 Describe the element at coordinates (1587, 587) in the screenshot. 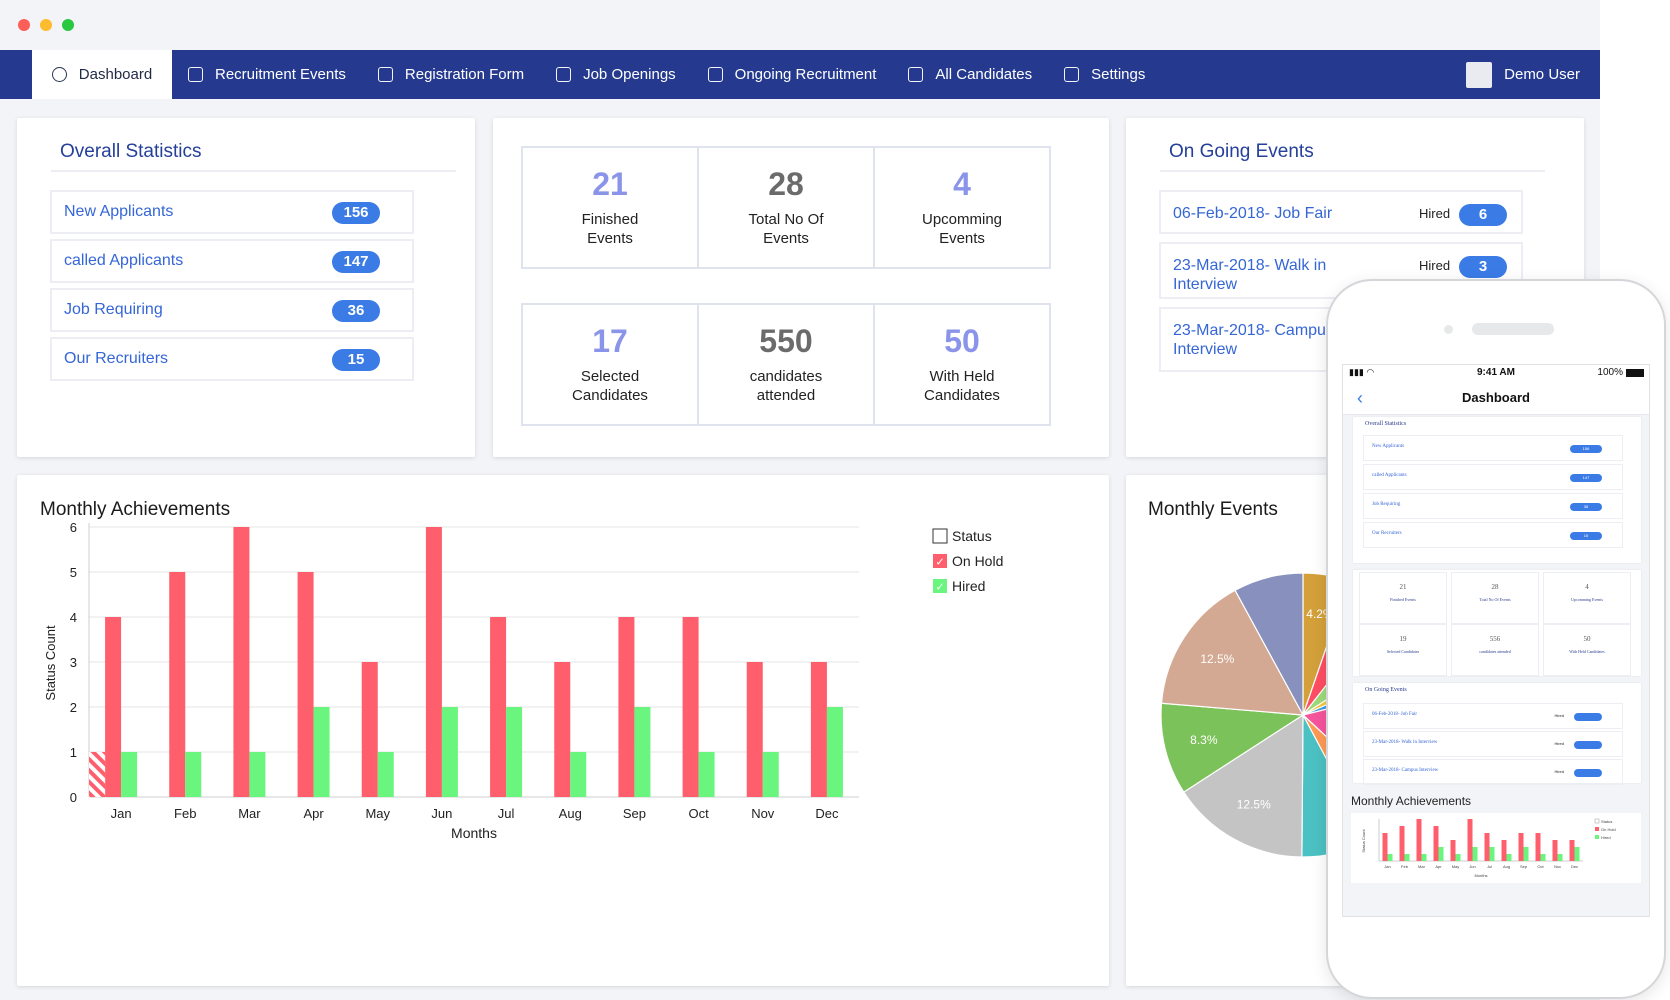

I see `phone-stat-box-value: 4` at that location.